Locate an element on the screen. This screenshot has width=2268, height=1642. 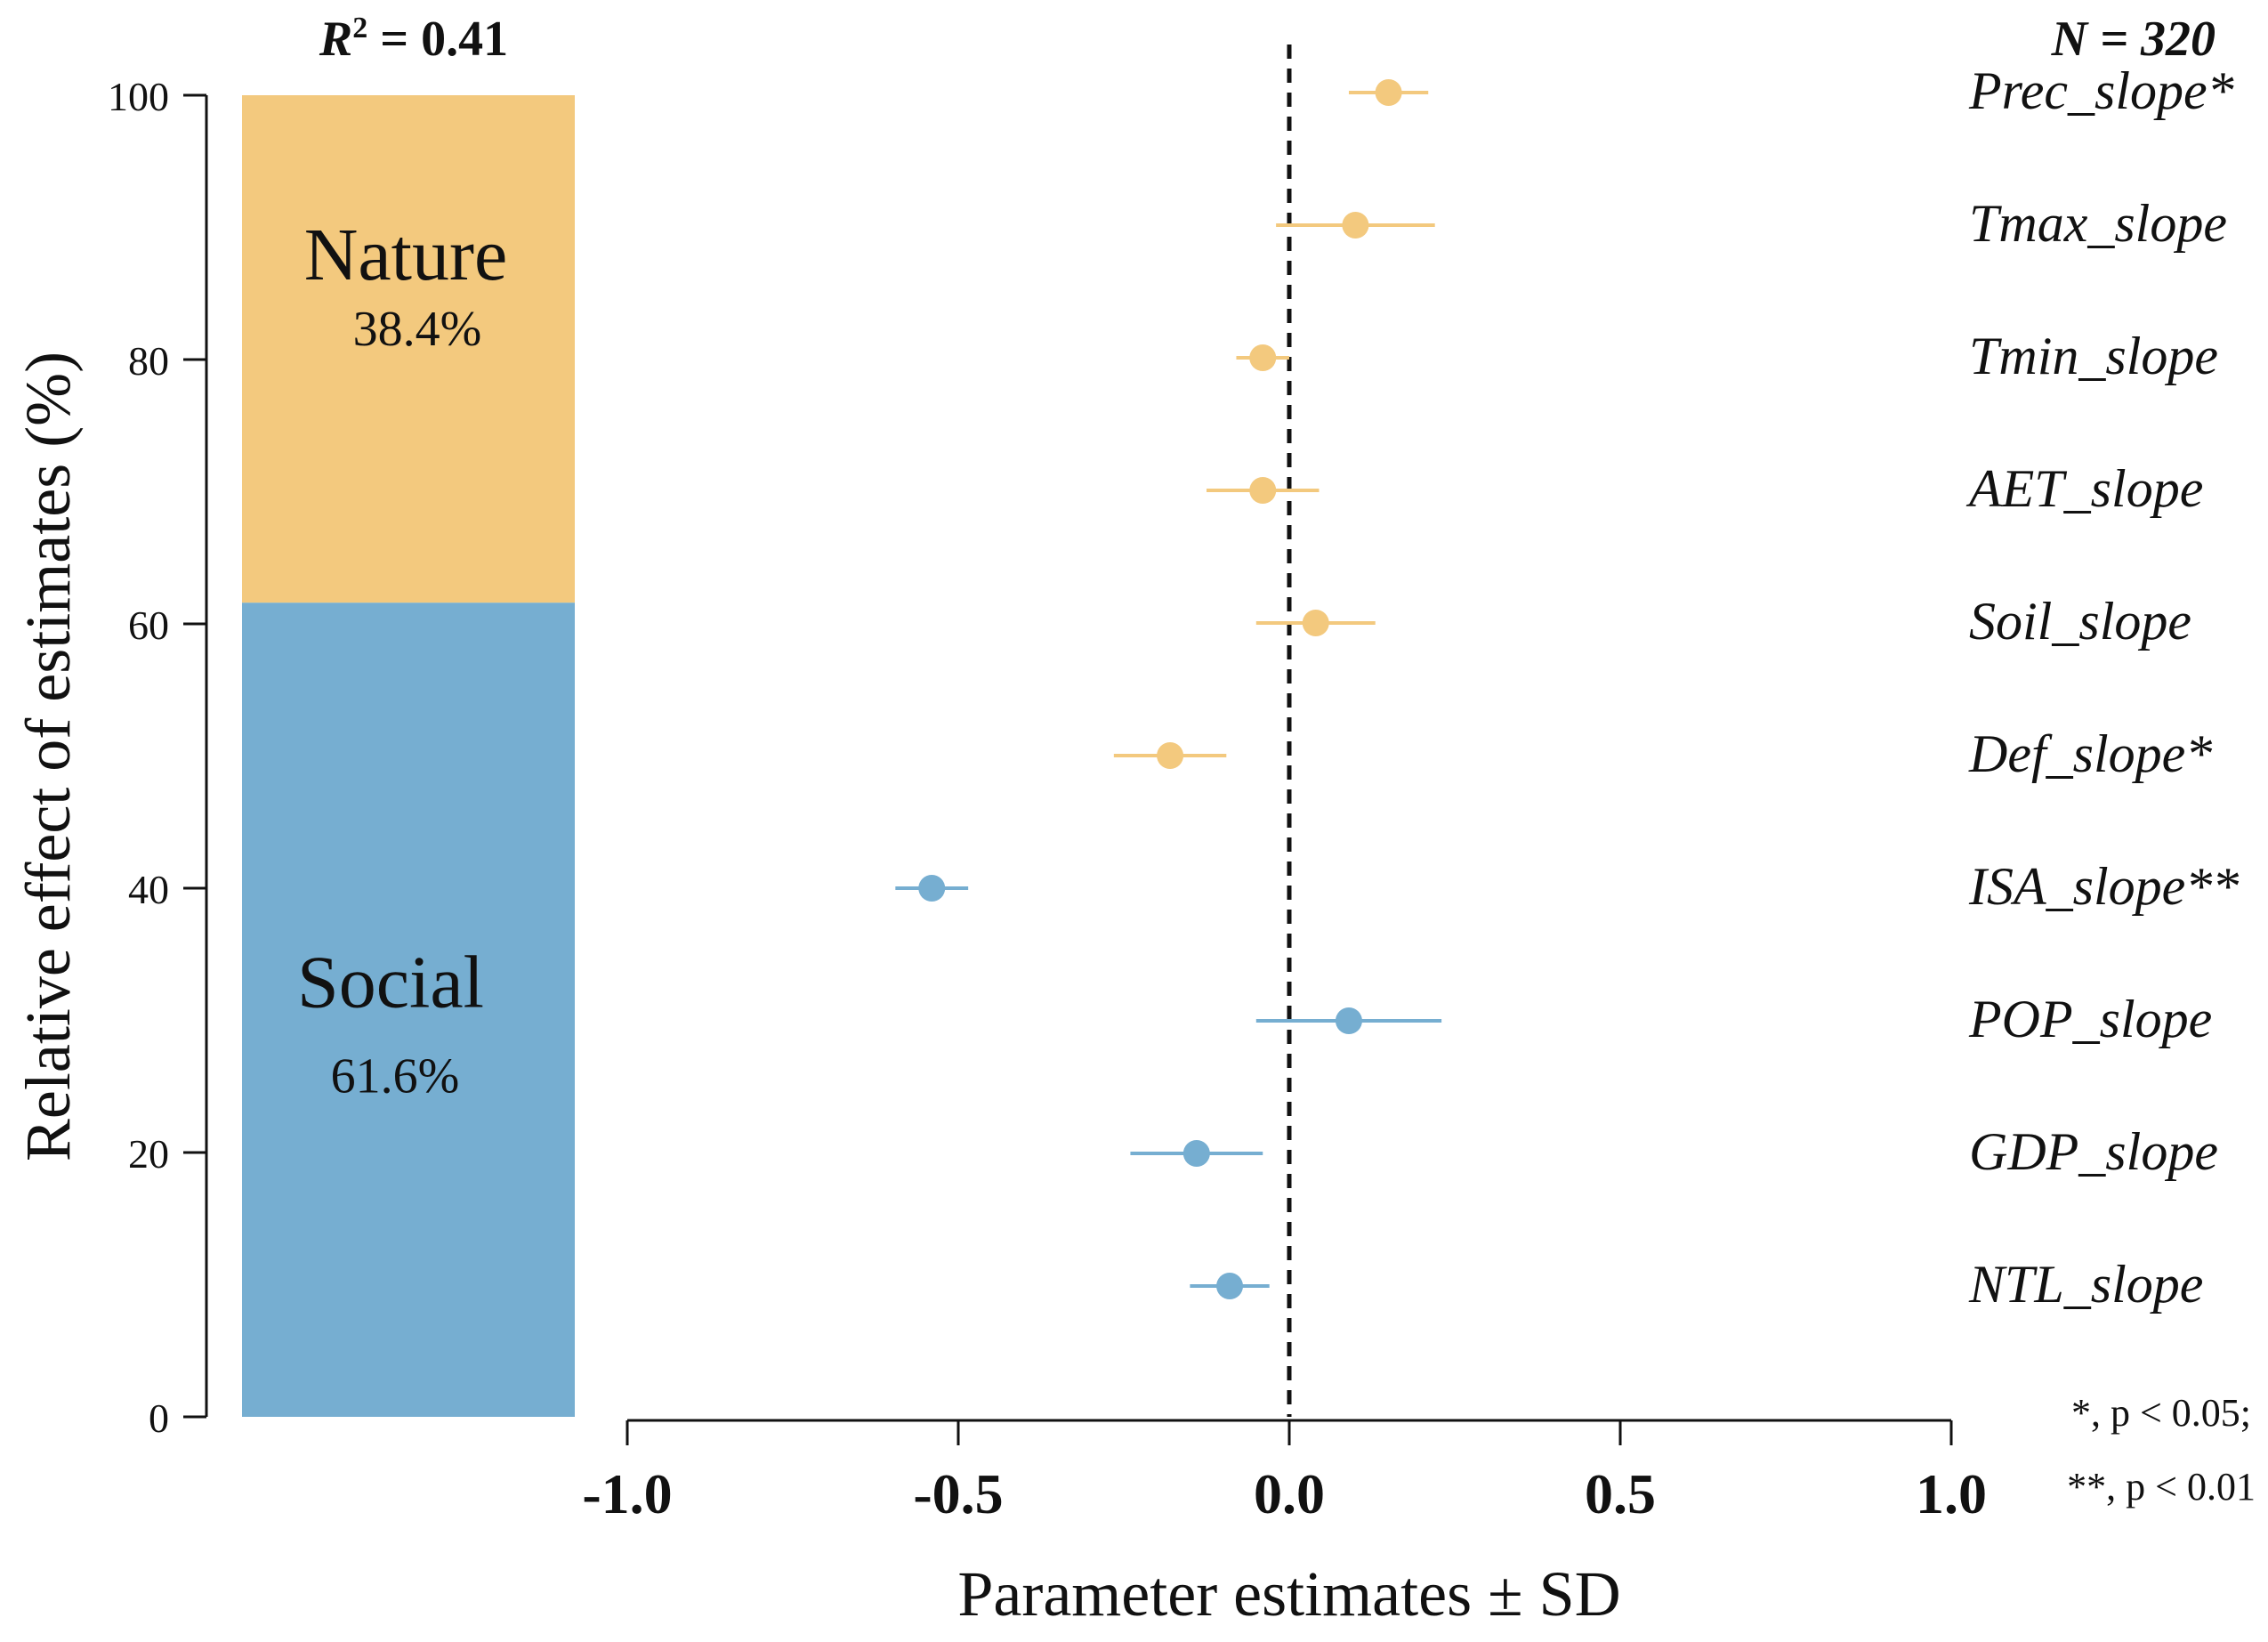
bar-segment-nature is located at coordinates (408, 349).